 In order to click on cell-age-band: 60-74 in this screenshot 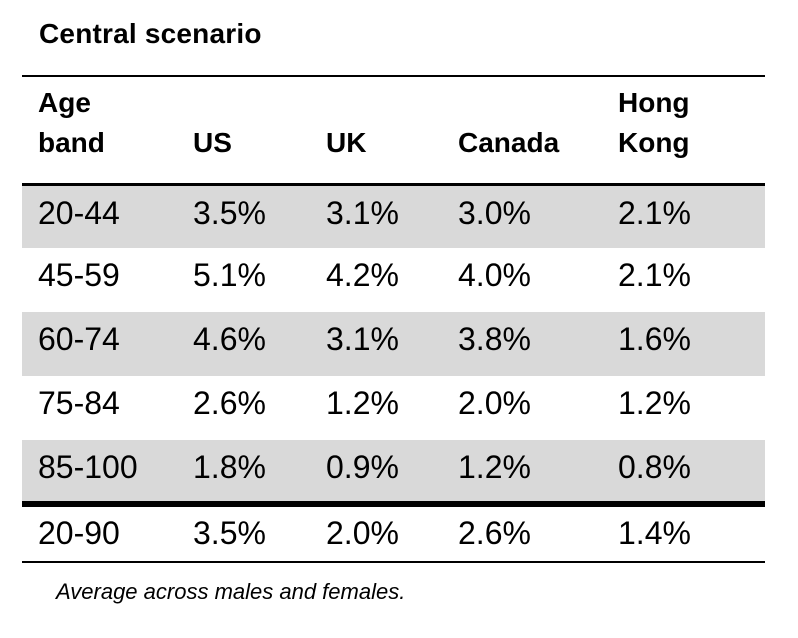, I will do `click(79, 339)`.